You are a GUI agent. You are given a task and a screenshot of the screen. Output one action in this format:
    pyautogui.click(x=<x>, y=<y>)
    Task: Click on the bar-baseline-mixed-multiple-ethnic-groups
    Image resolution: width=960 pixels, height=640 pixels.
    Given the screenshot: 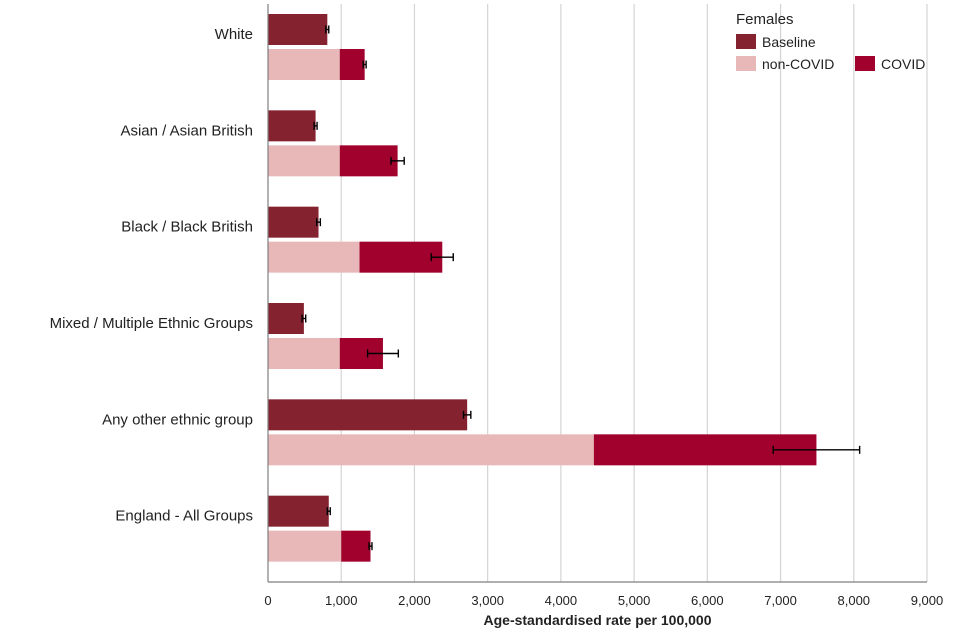 What is the action you would take?
    pyautogui.click(x=286, y=318)
    